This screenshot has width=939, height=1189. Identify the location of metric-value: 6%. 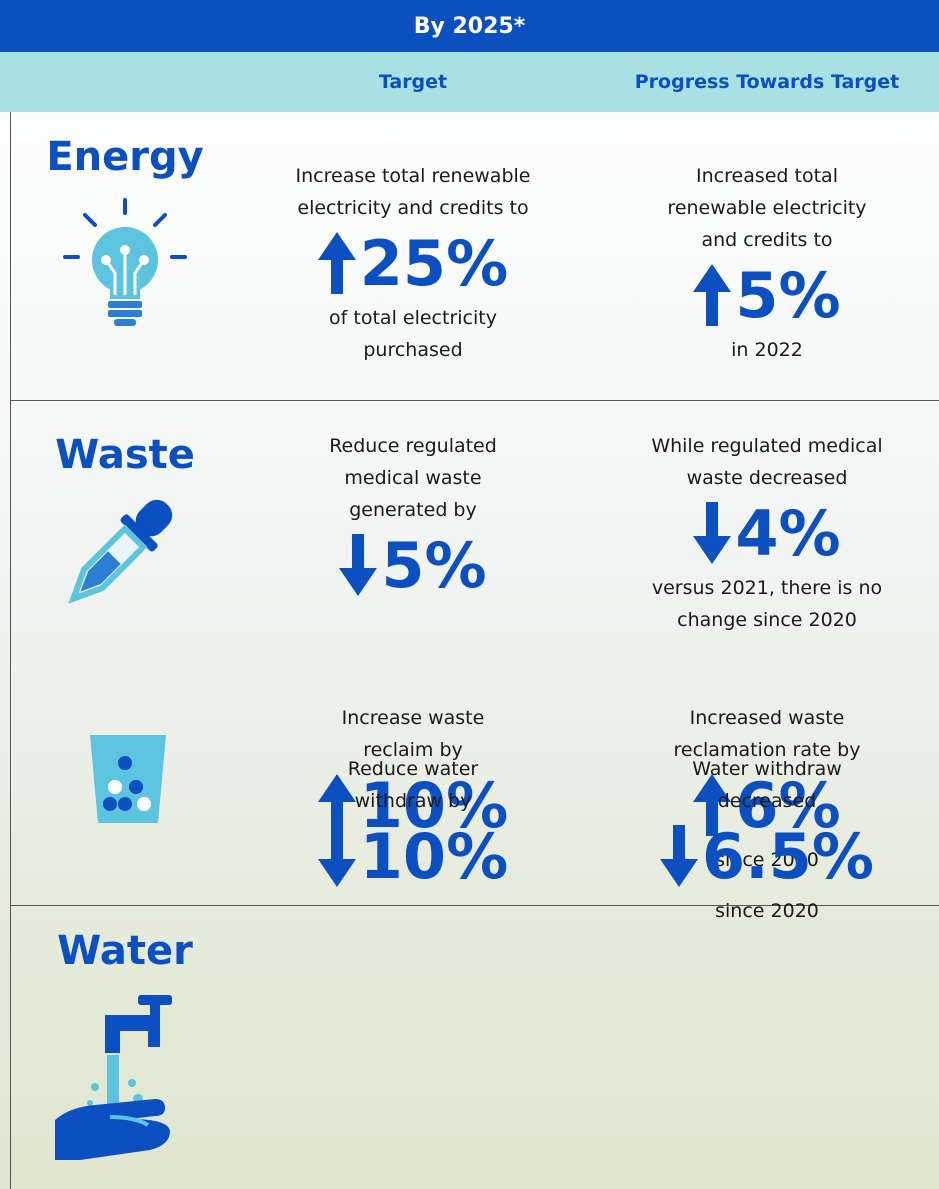
(788, 805).